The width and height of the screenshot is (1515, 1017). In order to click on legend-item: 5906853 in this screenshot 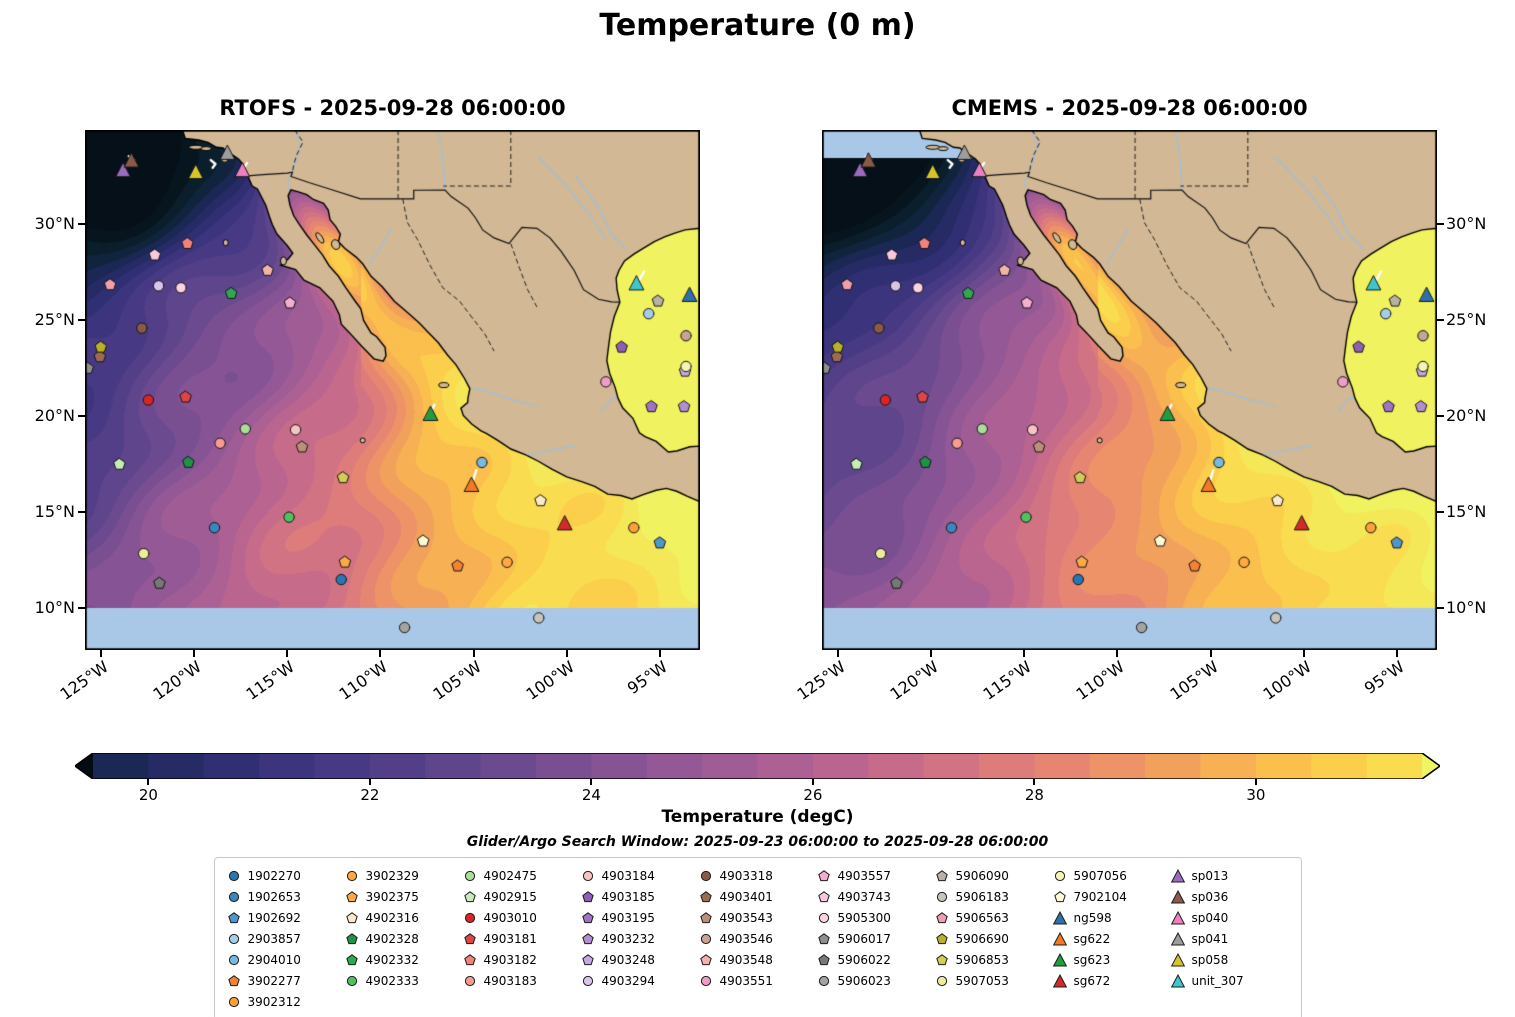, I will do `click(994, 959)`.